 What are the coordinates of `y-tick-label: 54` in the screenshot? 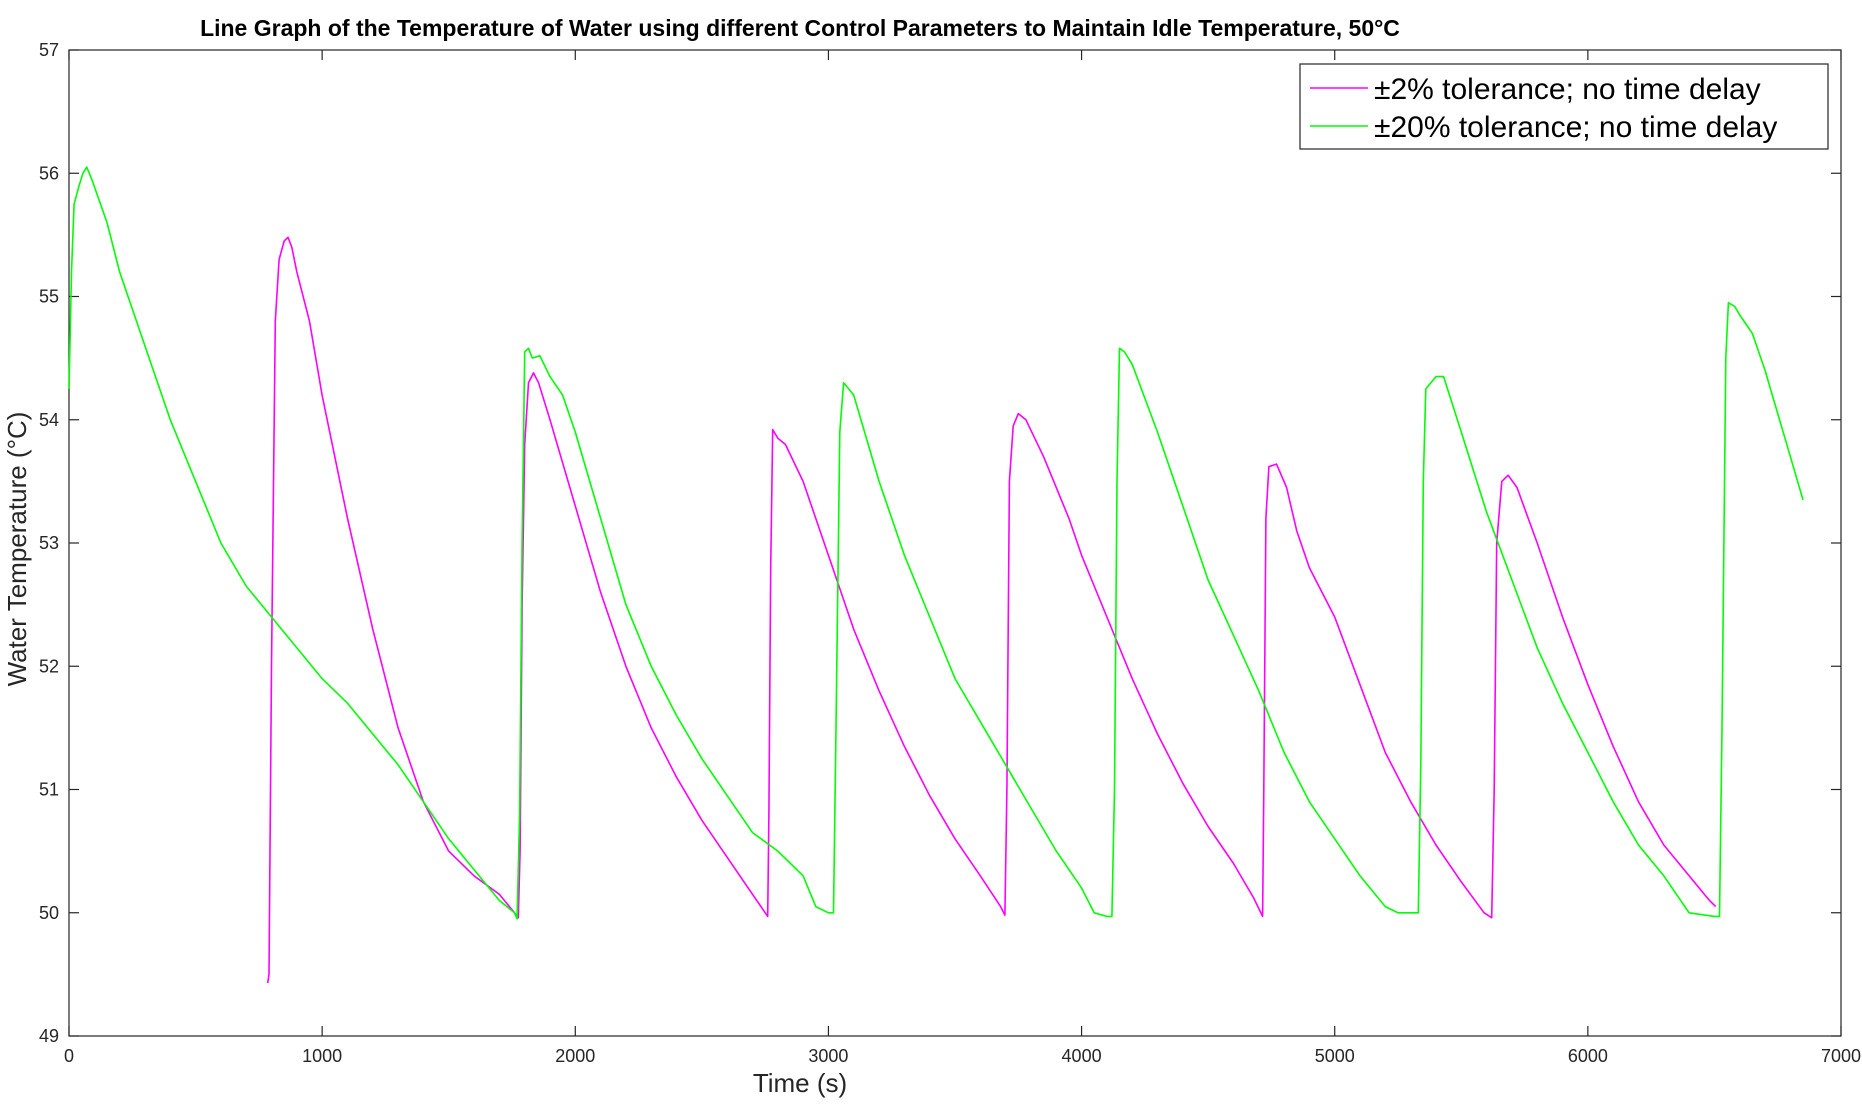 It's located at (49, 420).